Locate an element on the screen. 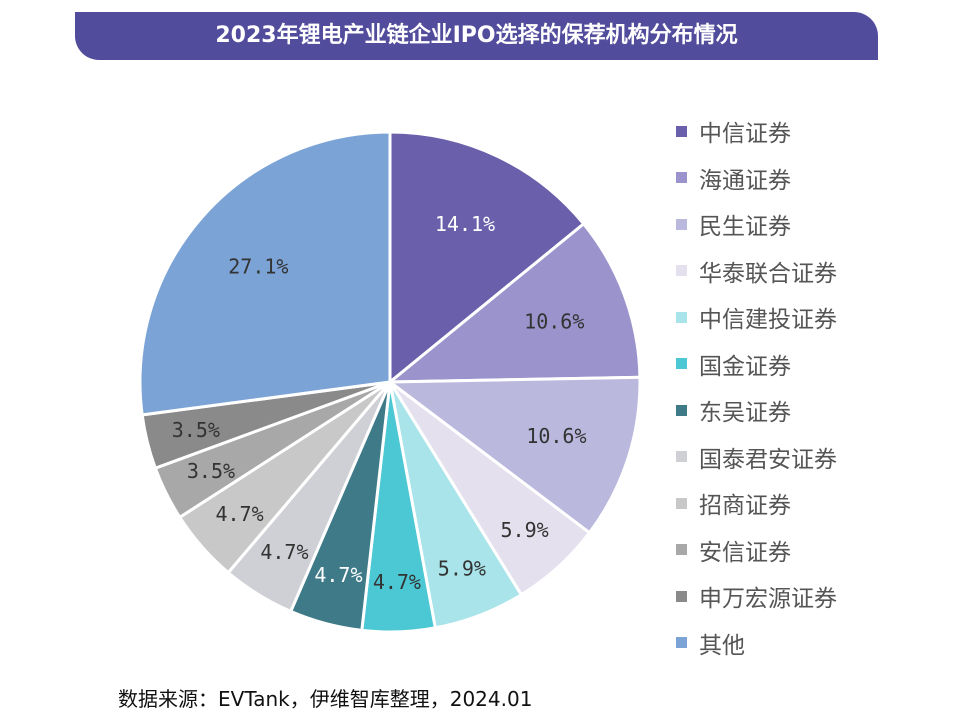 The image size is (960, 722). legend-item: 申万宏源证券 is located at coordinates (756, 596).